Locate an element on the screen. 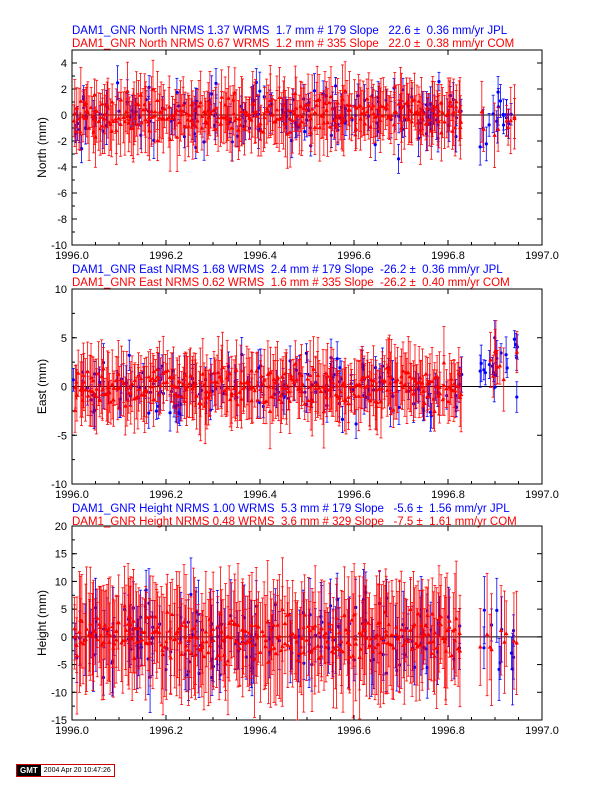 Image resolution: width=612 pixels, height=792 pixels. height-y-tick-label: 5 is located at coordinates (64, 610).